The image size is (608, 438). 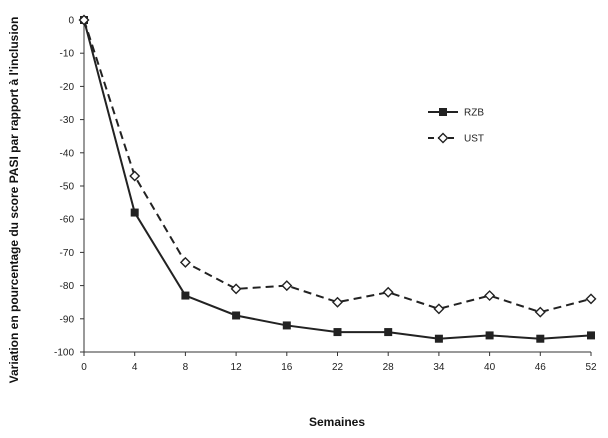 I want to click on y-tick-label: -50, so click(x=67, y=187).